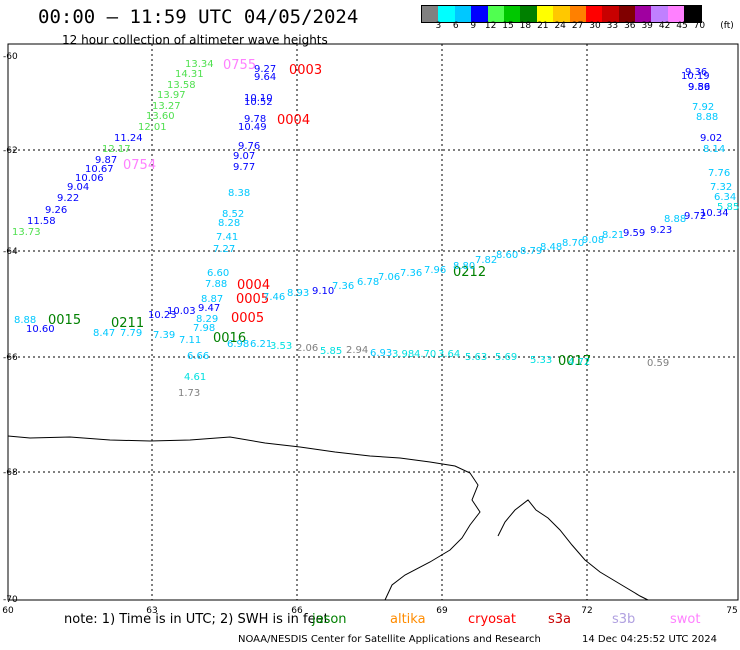 This screenshot has height=650, width=740. I want to click on source-cryosat: cryosat, so click(492, 619).